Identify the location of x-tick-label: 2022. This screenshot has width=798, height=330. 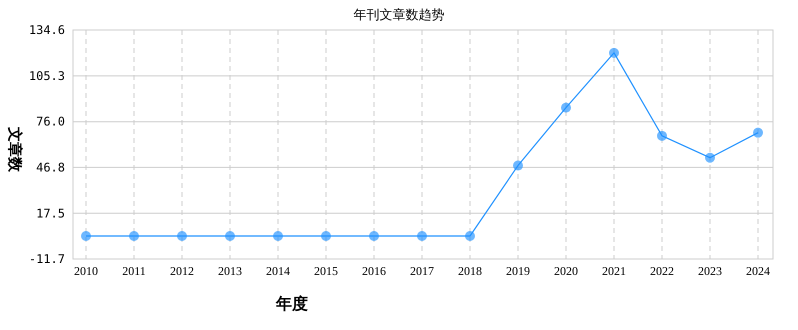
(662, 271).